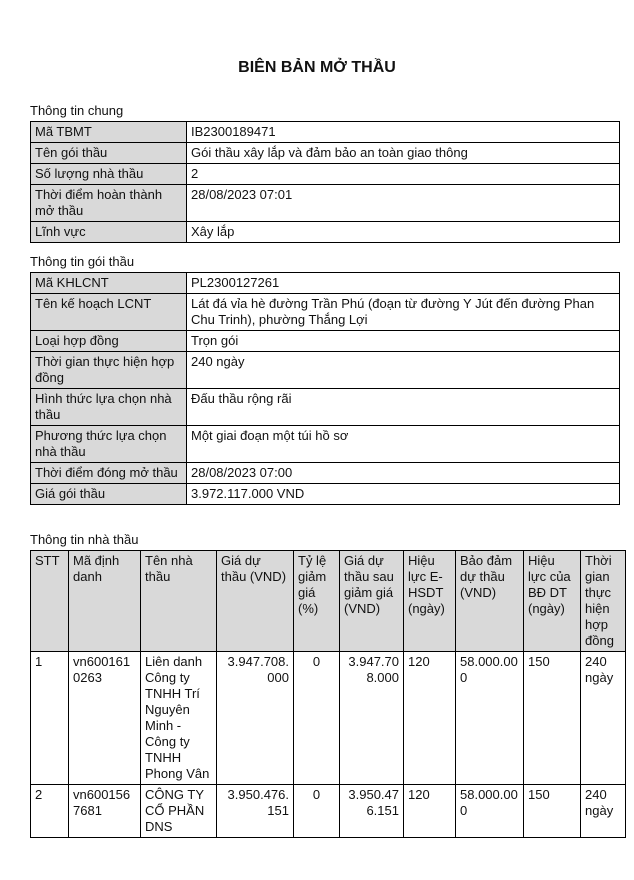  What do you see at coordinates (403, 444) in the screenshot?
I see `field-value: Một giai đoạn một túi hồ sơ` at bounding box center [403, 444].